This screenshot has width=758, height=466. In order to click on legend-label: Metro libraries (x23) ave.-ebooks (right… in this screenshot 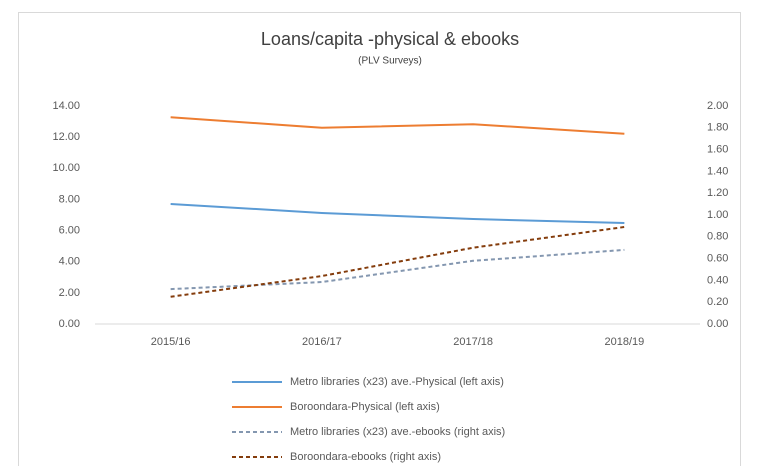, I will do `click(397, 432)`.